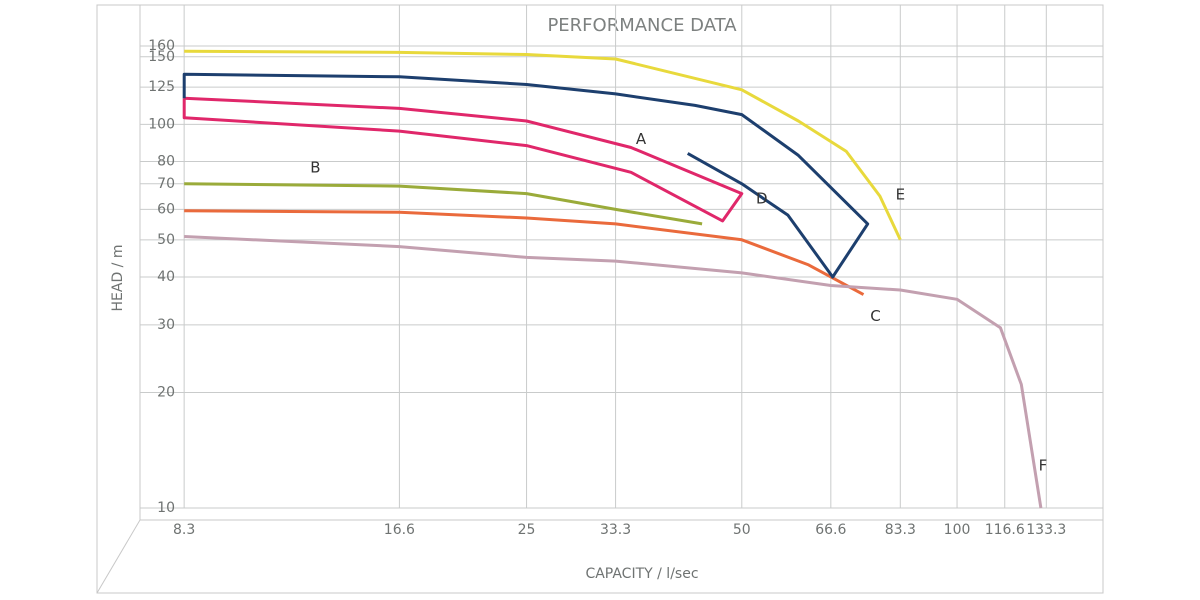  Describe the element at coordinates (161, 124) in the screenshot. I see `y-tick-label: 100` at that location.